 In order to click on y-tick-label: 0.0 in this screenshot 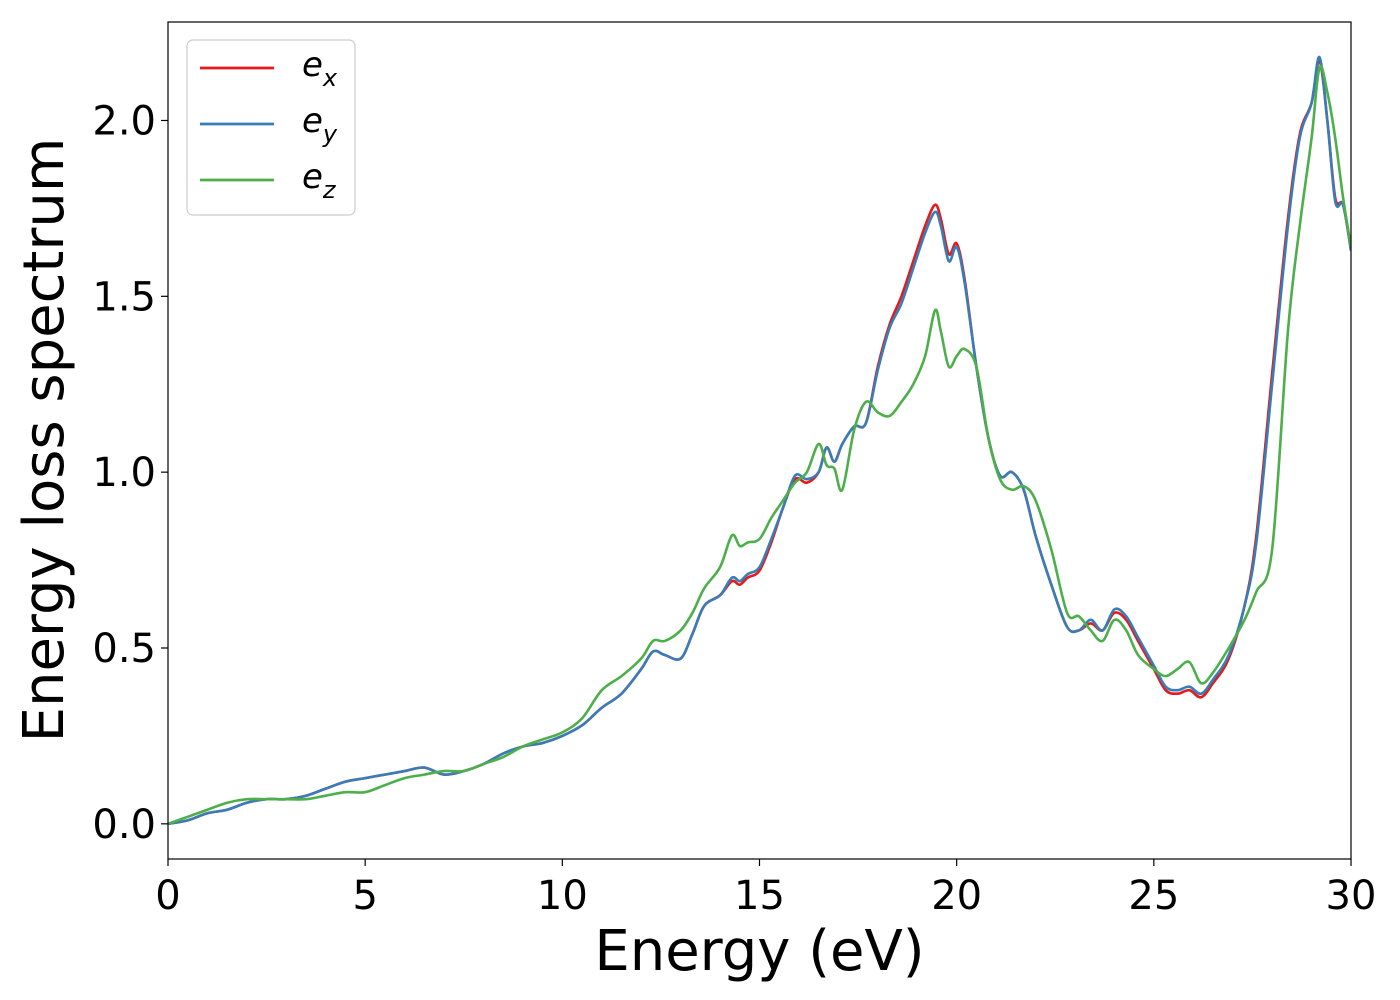, I will do `click(124, 825)`.